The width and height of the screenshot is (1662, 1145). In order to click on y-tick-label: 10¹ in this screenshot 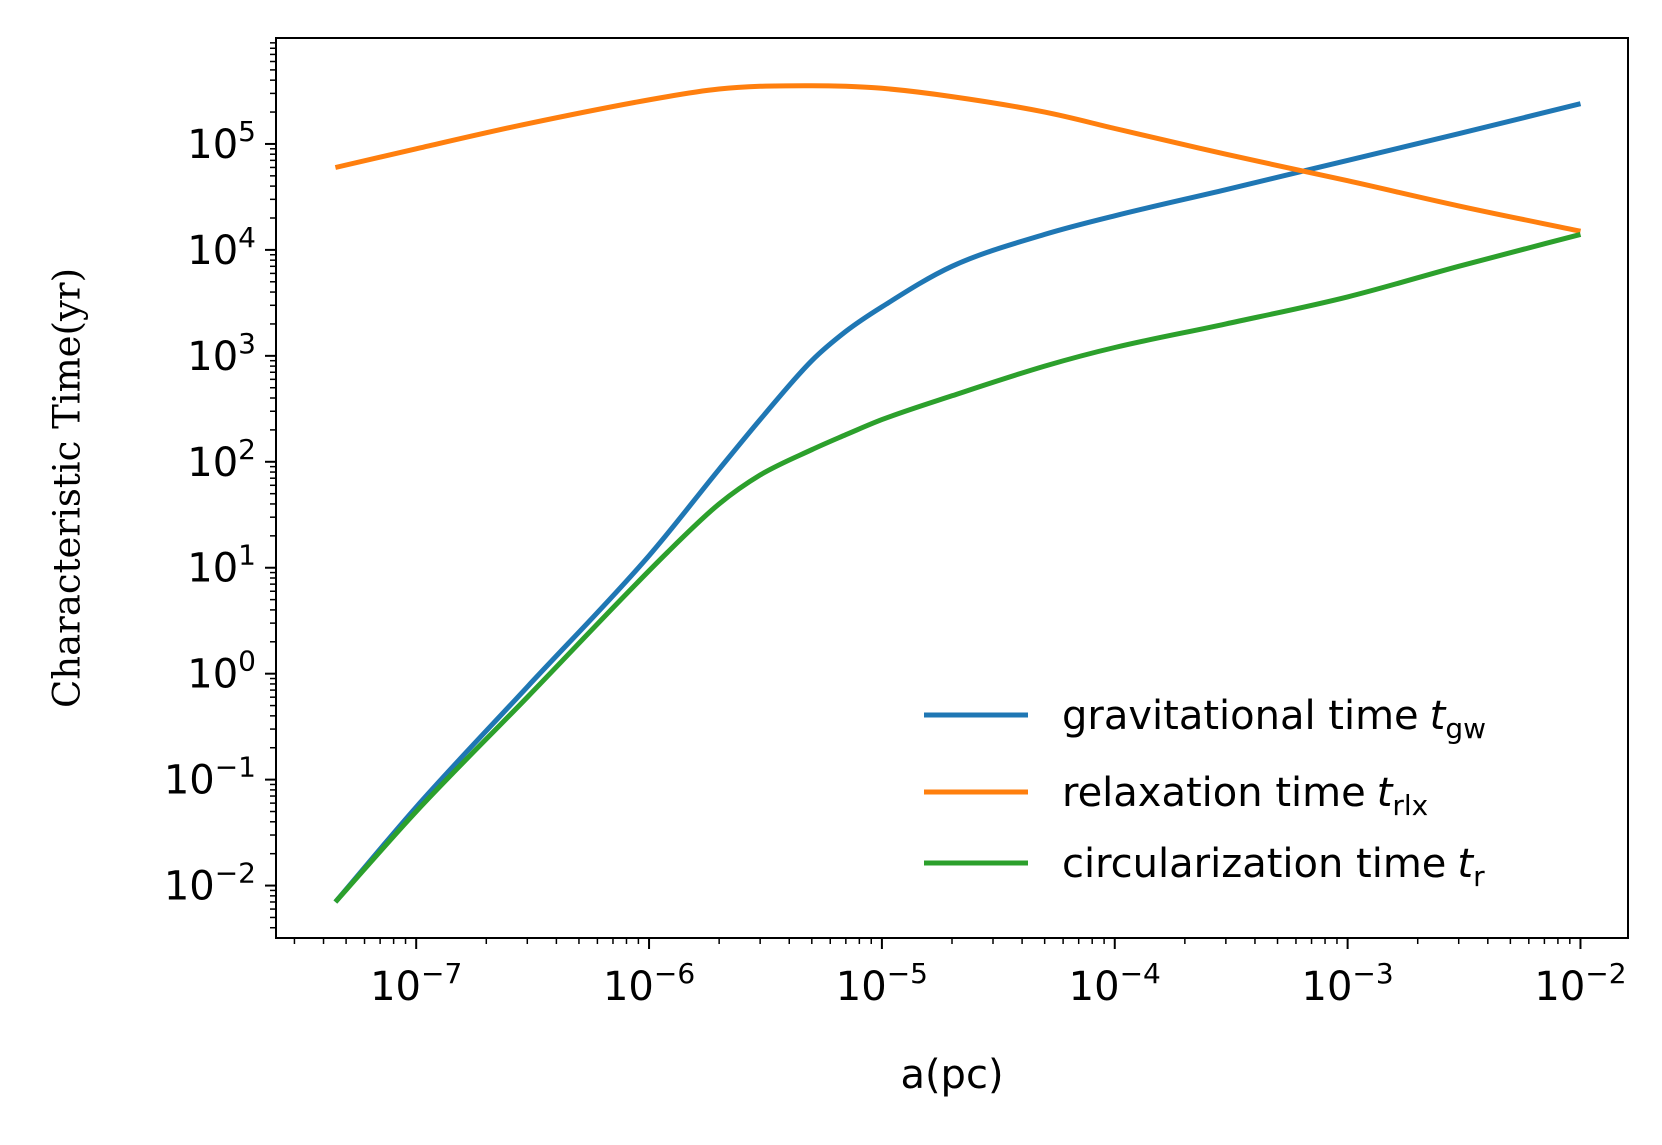, I will do `click(221, 565)`.